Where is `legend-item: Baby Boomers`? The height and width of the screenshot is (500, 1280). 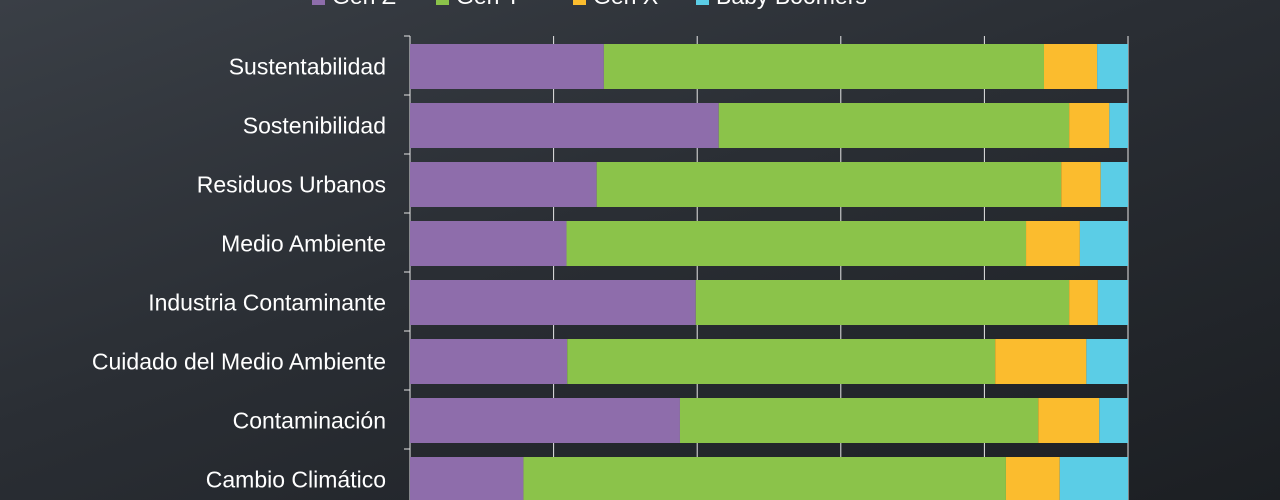
legend-item: Baby Boomers is located at coordinates (781, 4).